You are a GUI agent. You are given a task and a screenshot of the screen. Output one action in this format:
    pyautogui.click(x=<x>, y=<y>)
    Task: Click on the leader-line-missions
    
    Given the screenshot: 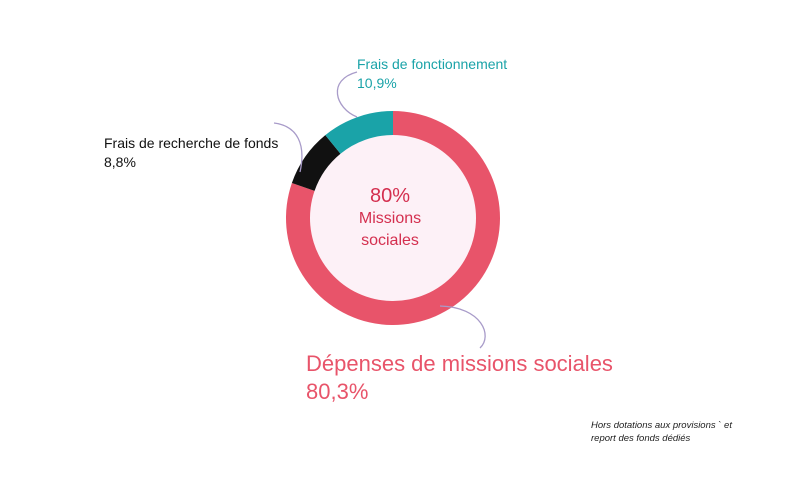 What is the action you would take?
    pyautogui.click(x=462, y=327)
    